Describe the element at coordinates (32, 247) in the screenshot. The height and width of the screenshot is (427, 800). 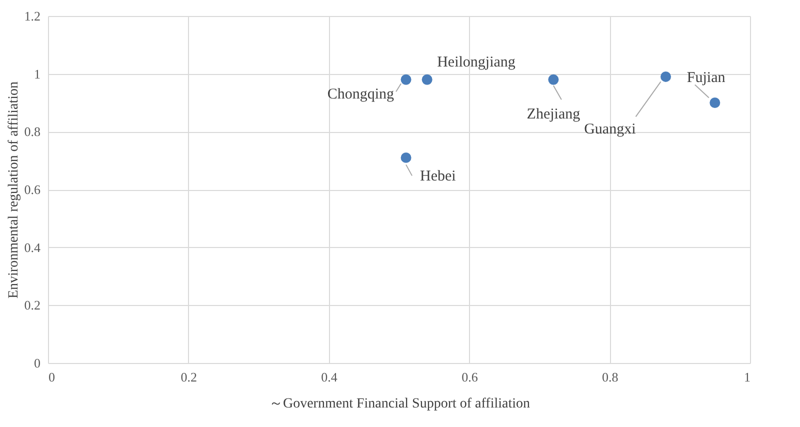
I see `y-tick-label: 0.4` at that location.